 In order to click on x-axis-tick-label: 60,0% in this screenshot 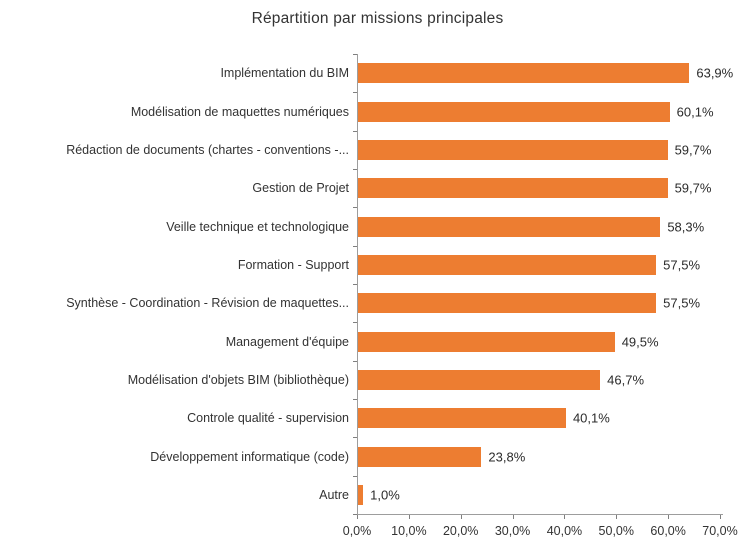, I will do `click(668, 531)`.